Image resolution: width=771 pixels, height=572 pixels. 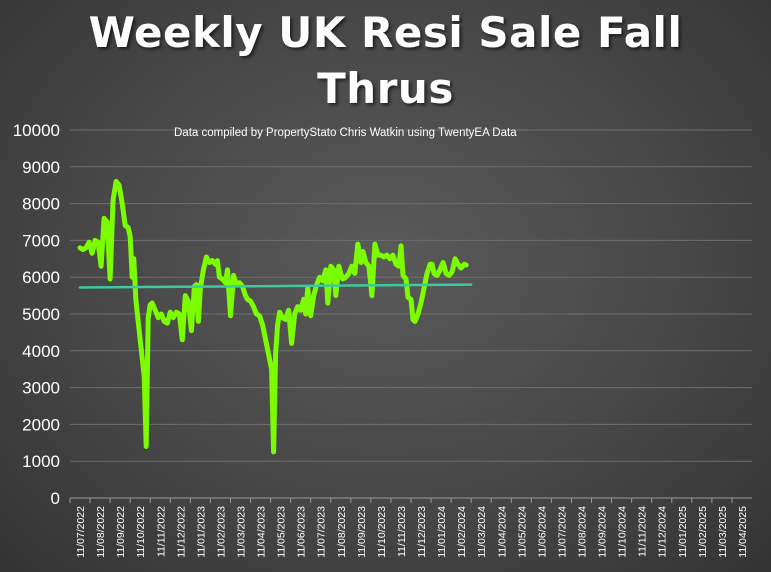 I want to click on x-tick-label: 11/10/2022, so click(x=141, y=532).